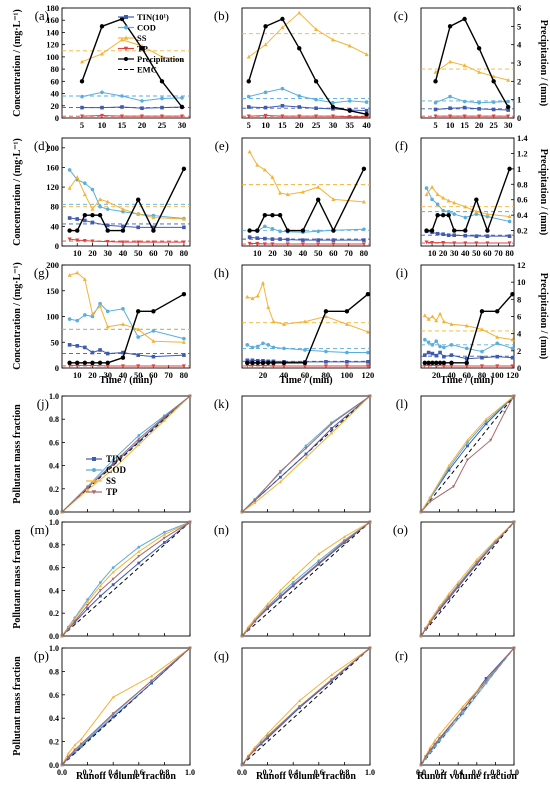 The height and width of the screenshot is (786, 550). What do you see at coordinates (55, 342) in the screenshot?
I see `y-tick-label: 50` at bounding box center [55, 342].